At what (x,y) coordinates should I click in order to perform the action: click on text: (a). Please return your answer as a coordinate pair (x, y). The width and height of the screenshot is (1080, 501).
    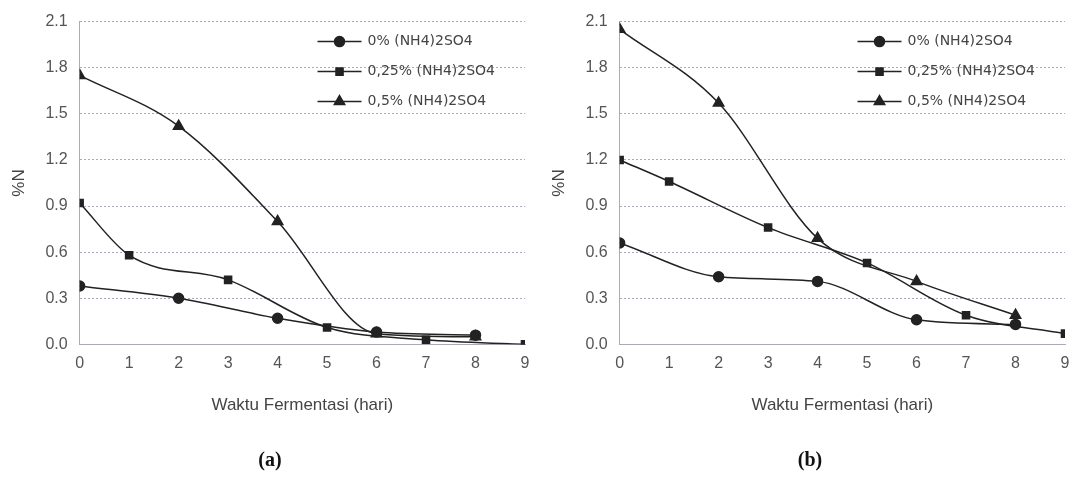
    Looking at the image, I should click on (270, 459).